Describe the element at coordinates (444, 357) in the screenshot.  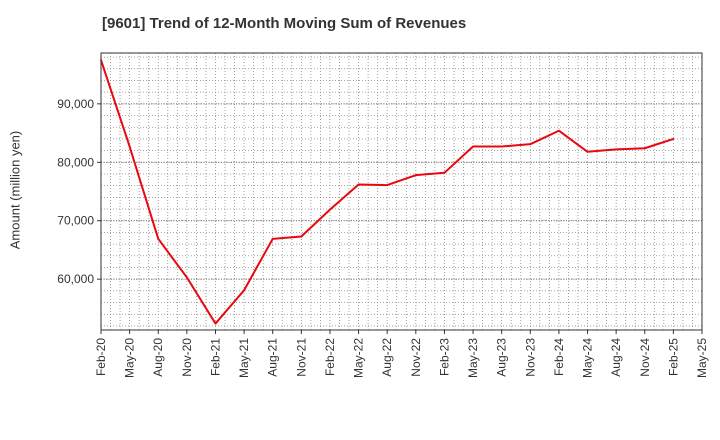
I see `x-tick-label: Feb-23` at that location.